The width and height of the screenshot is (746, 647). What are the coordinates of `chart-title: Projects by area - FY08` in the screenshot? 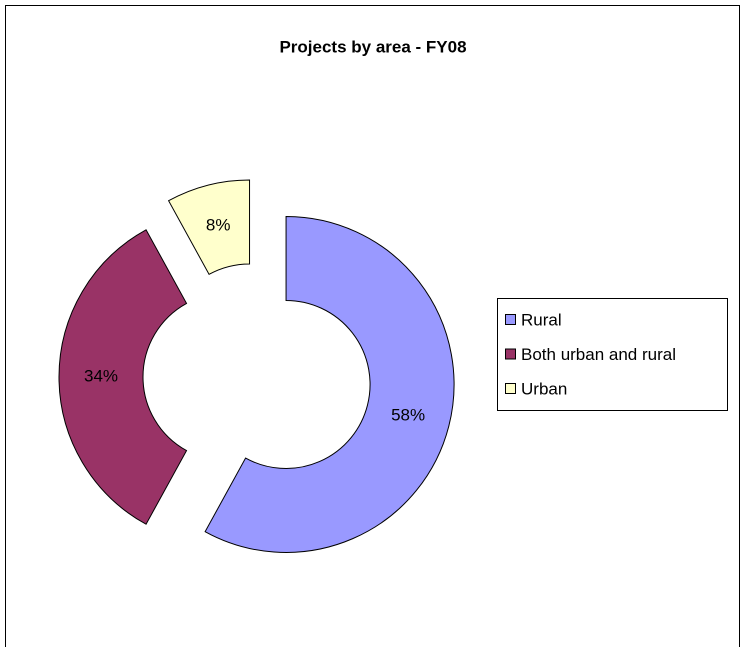 It's located at (372, 46).